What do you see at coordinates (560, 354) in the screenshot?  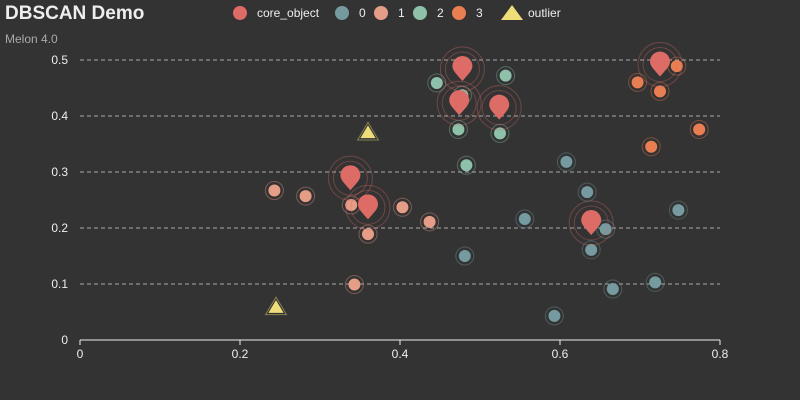 I see `x-tick-label: 0.6` at bounding box center [560, 354].